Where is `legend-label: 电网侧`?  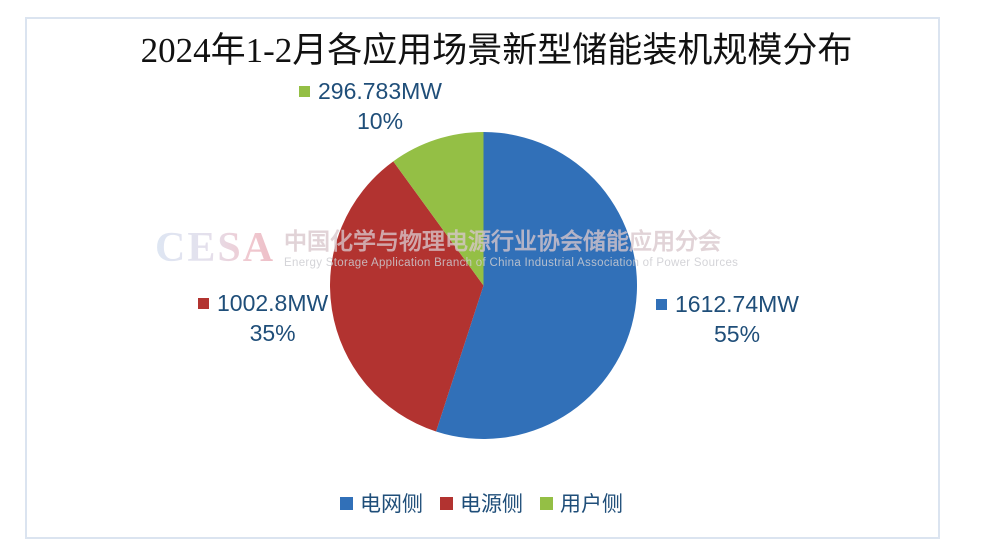 legend-label: 电网侧 is located at coordinates (391, 504).